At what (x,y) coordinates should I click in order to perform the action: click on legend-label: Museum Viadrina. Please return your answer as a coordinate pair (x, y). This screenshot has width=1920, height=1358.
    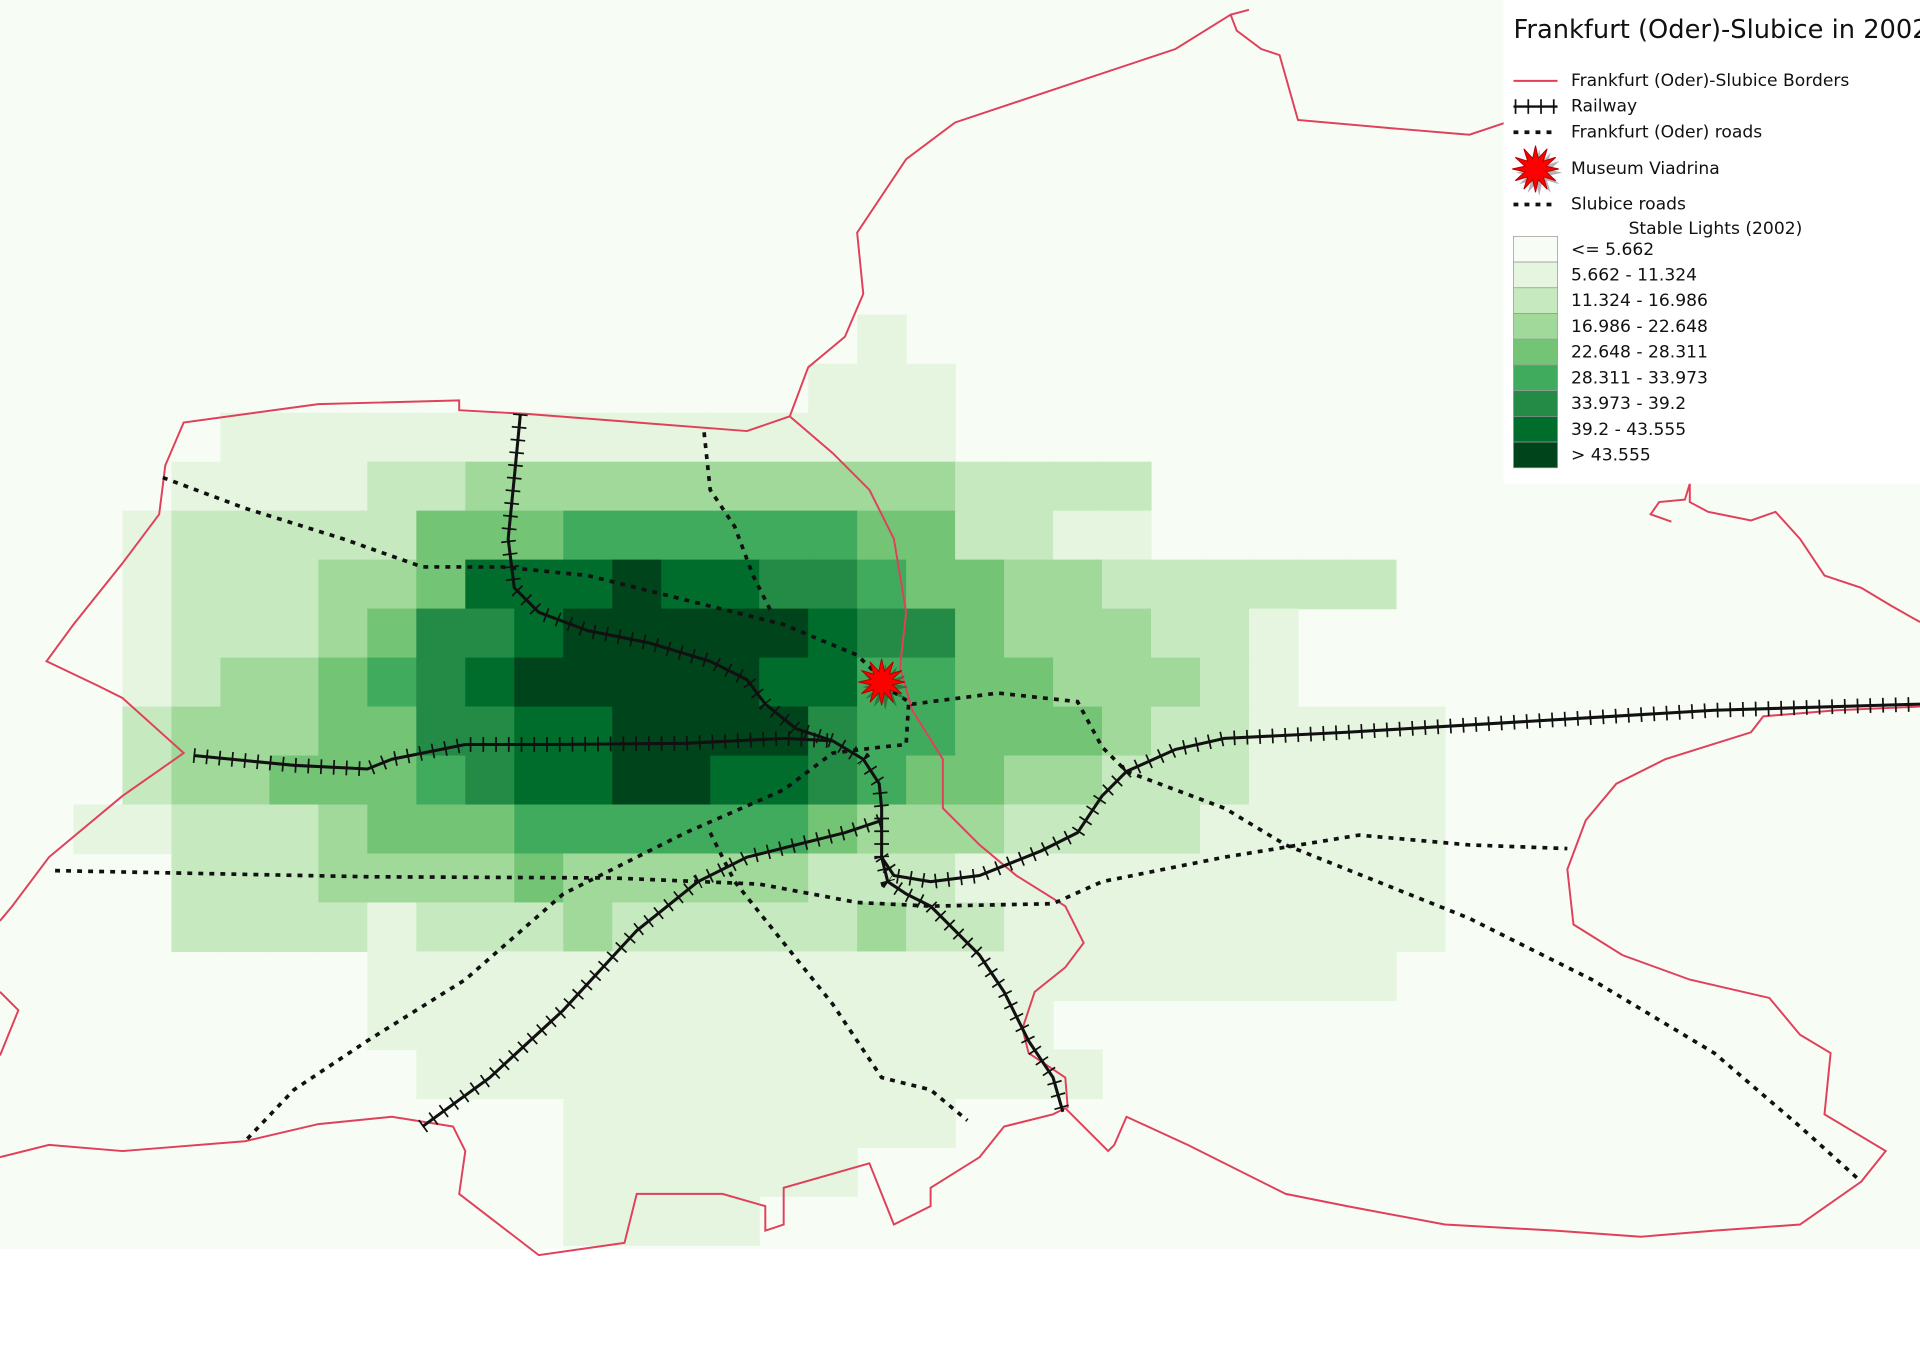
    Looking at the image, I should click on (1645, 169).